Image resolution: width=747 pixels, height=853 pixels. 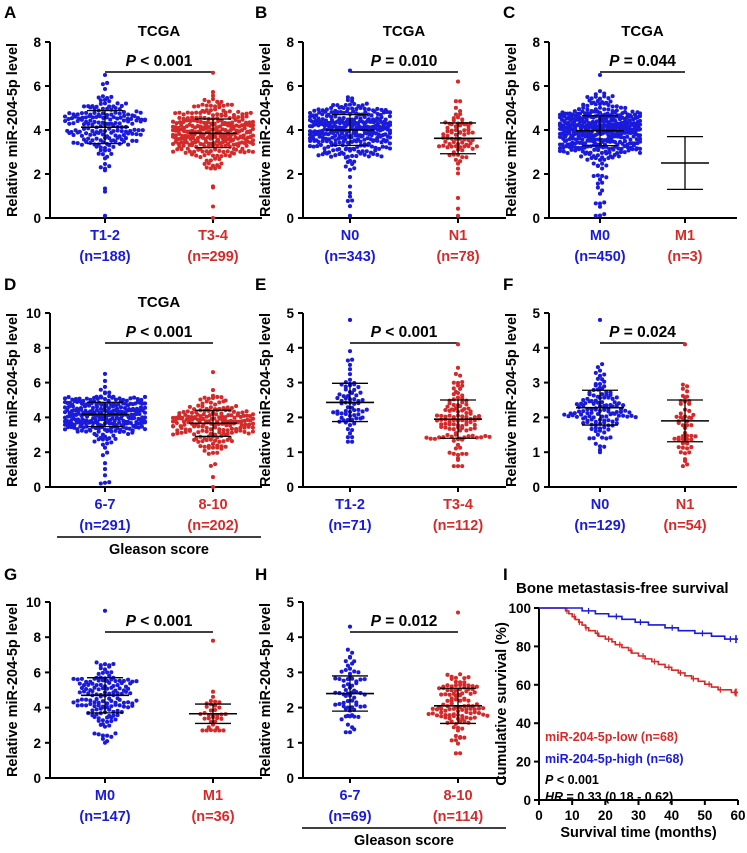 What do you see at coordinates (290, 672) in the screenshot?
I see `y-tick-label: 3` at bounding box center [290, 672].